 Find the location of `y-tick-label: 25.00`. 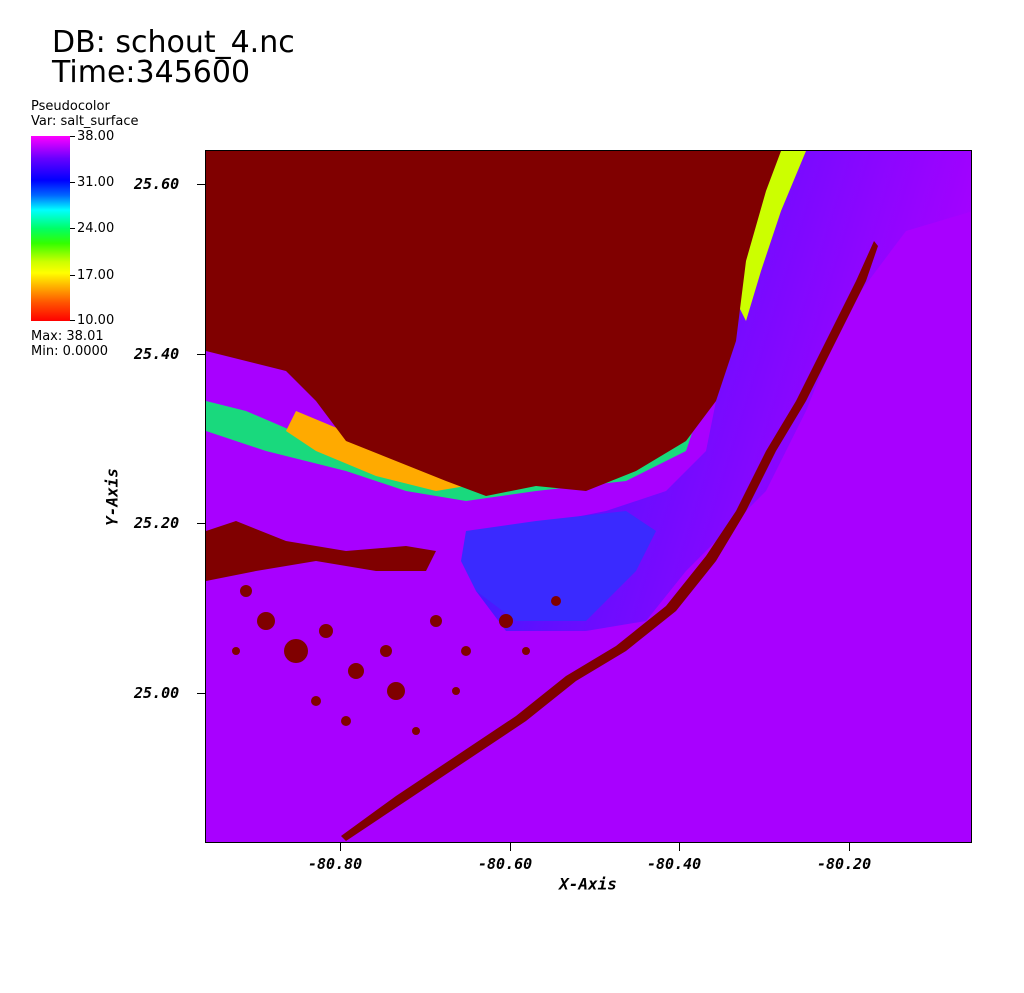

y-tick-label: 25.00 is located at coordinates (157, 693).